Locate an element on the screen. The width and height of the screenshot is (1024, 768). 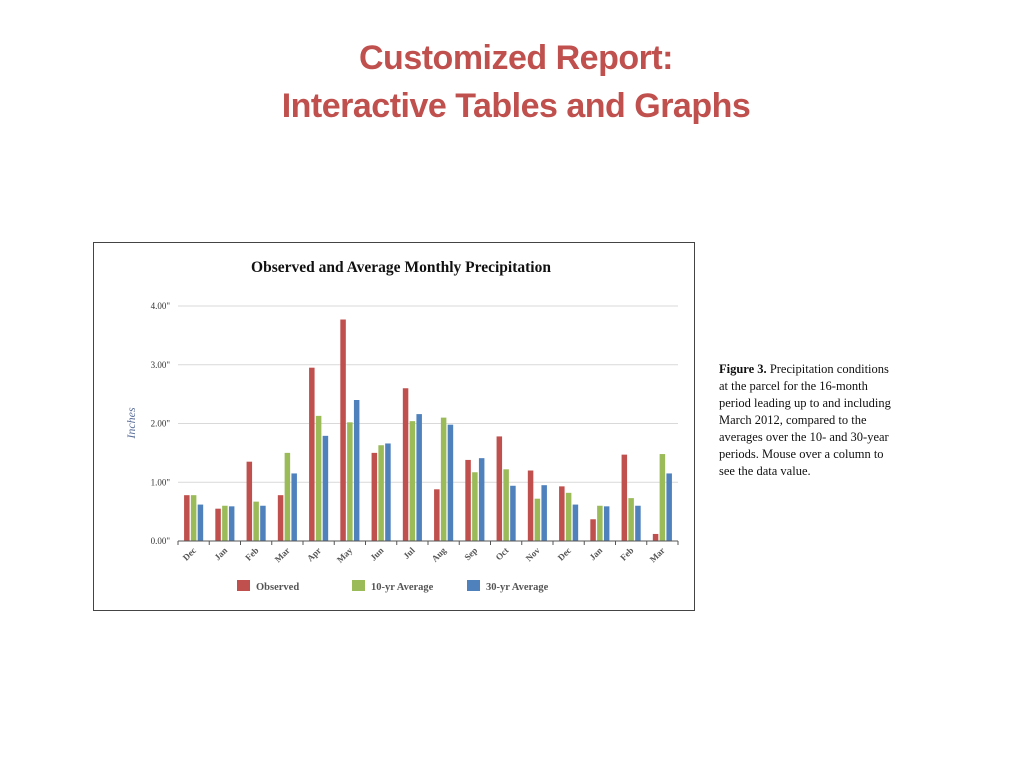
y-tick-label: 0.00" is located at coordinates (161, 541).